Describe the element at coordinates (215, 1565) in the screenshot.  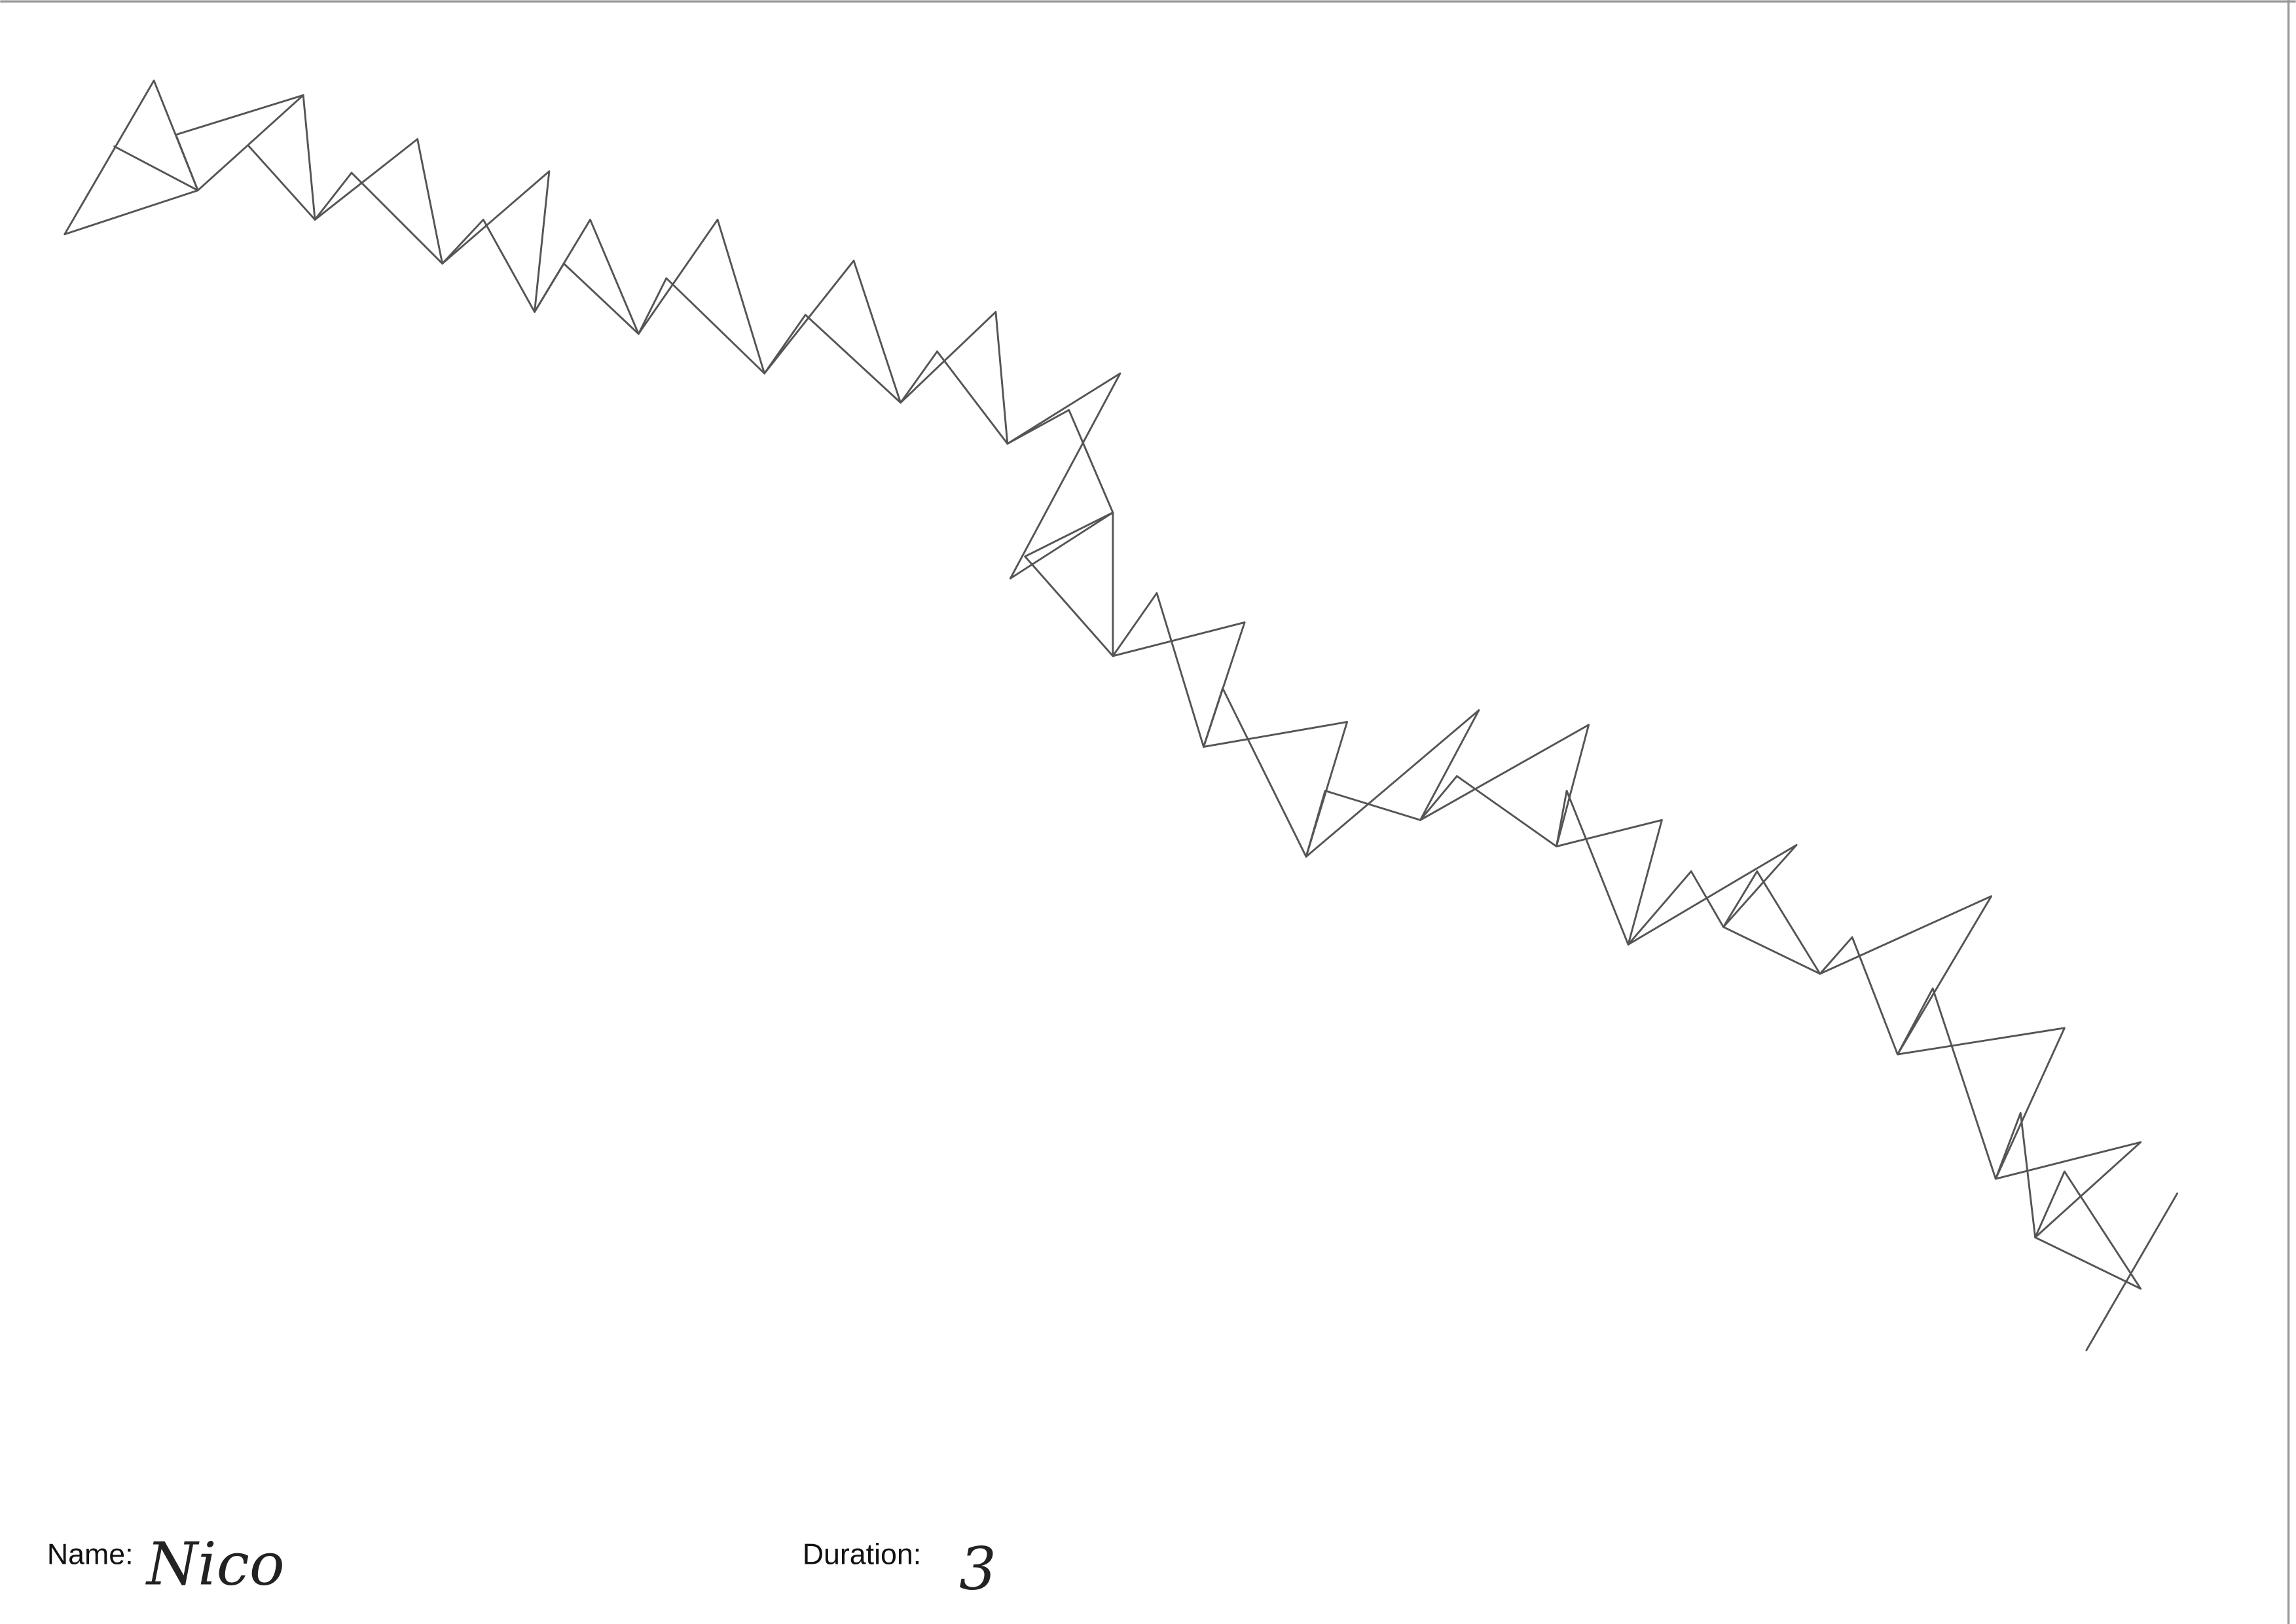
I see `name-value: Nico` at that location.